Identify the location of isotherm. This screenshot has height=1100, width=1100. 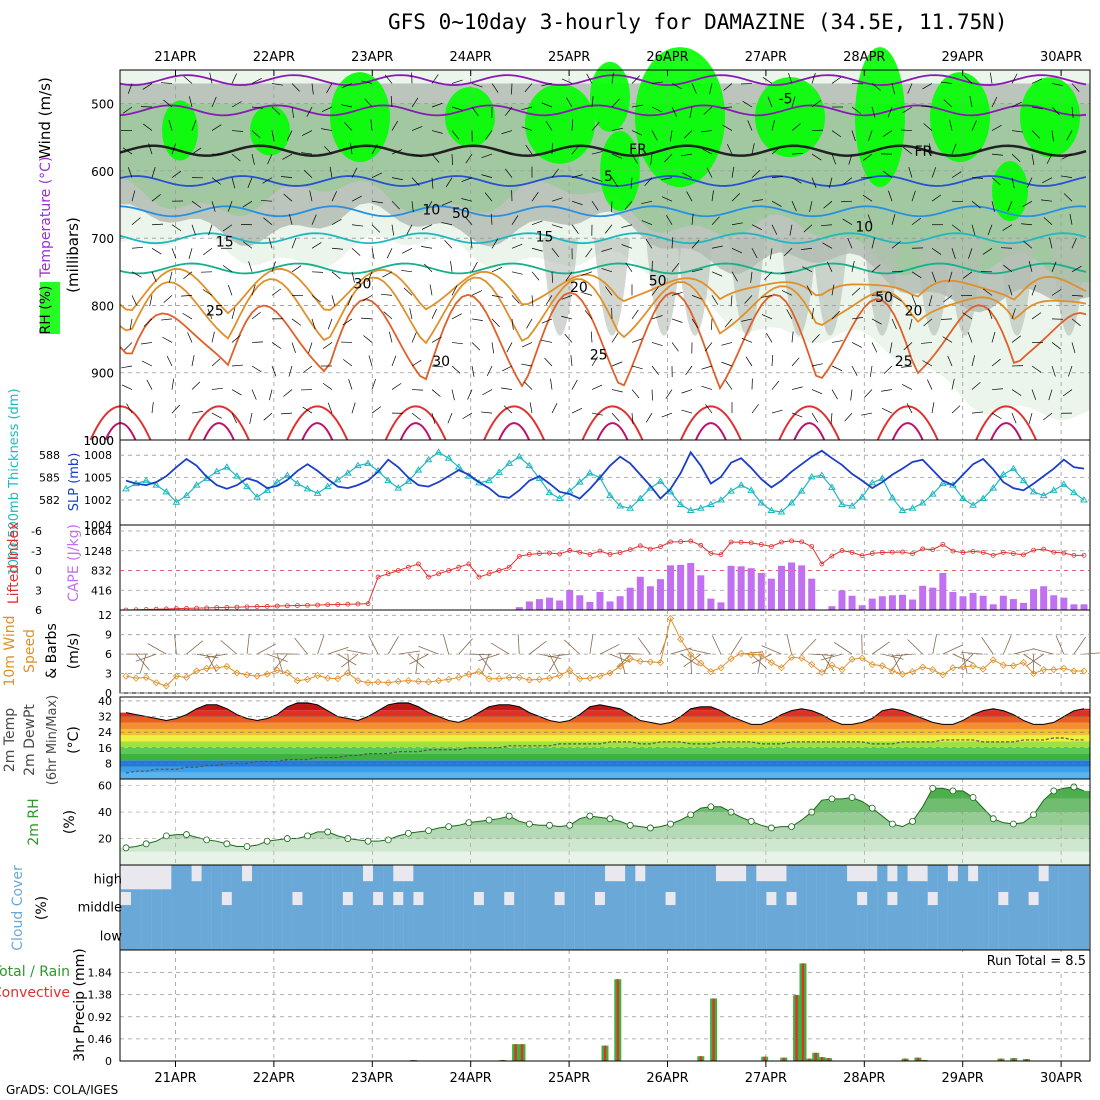
(603, 291).